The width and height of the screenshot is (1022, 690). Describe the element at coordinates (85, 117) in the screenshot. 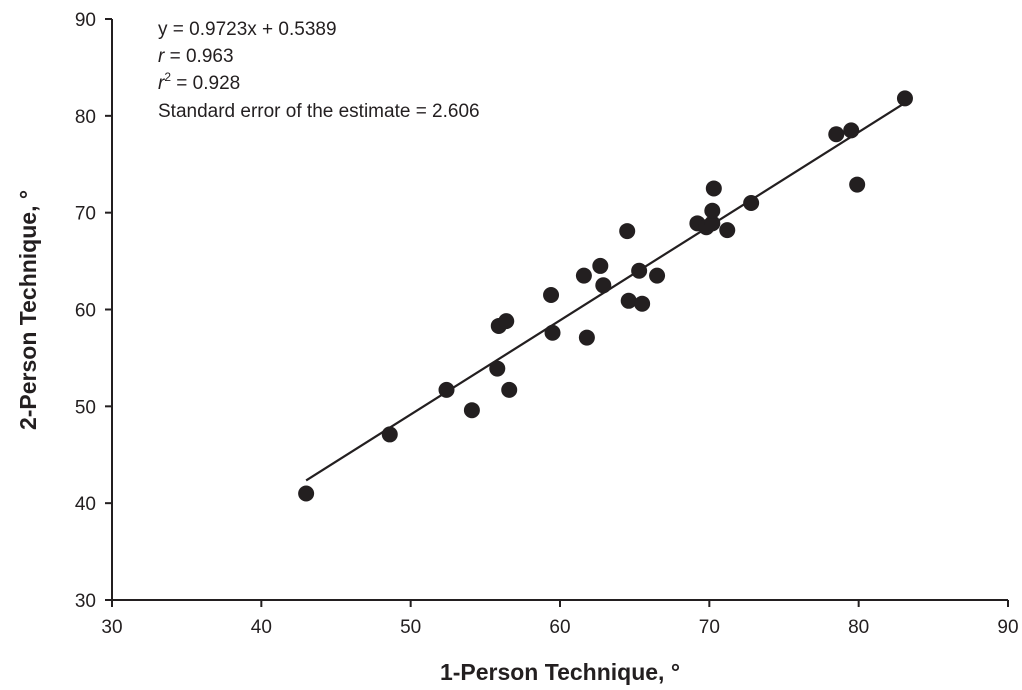

I see `y-tick-label: 80` at that location.